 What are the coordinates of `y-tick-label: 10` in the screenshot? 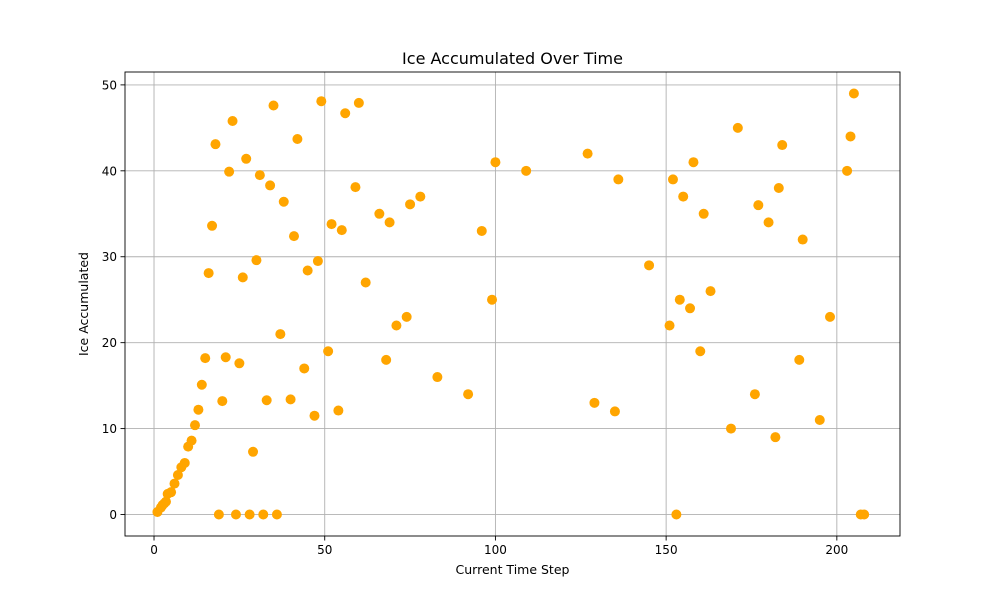 It's located at (109, 429).